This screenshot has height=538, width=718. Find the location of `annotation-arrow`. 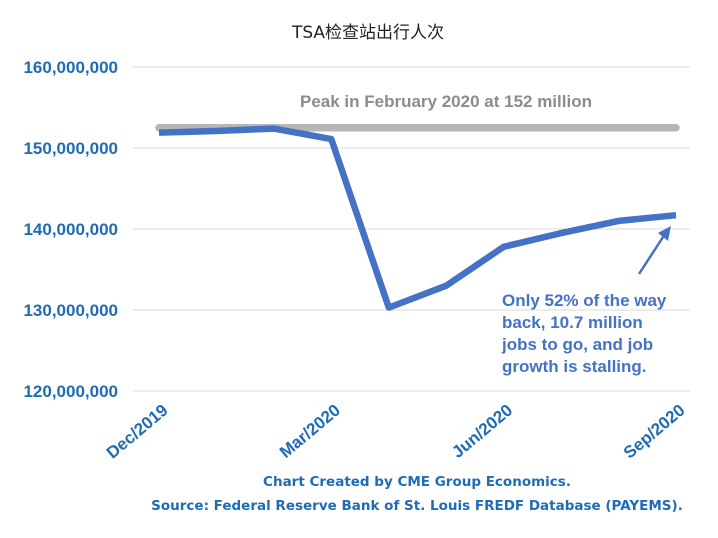

annotation-arrow is located at coordinates (654, 250).